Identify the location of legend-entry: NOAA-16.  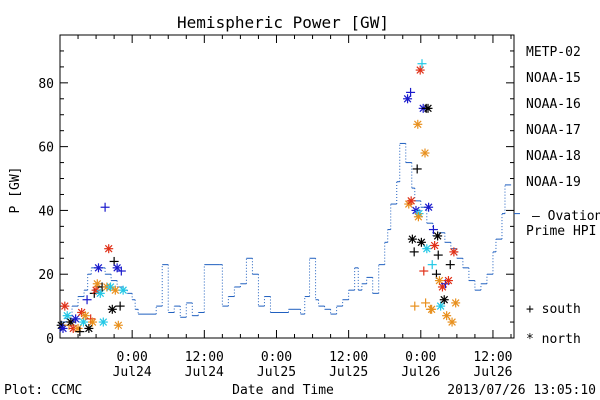
(553, 104).